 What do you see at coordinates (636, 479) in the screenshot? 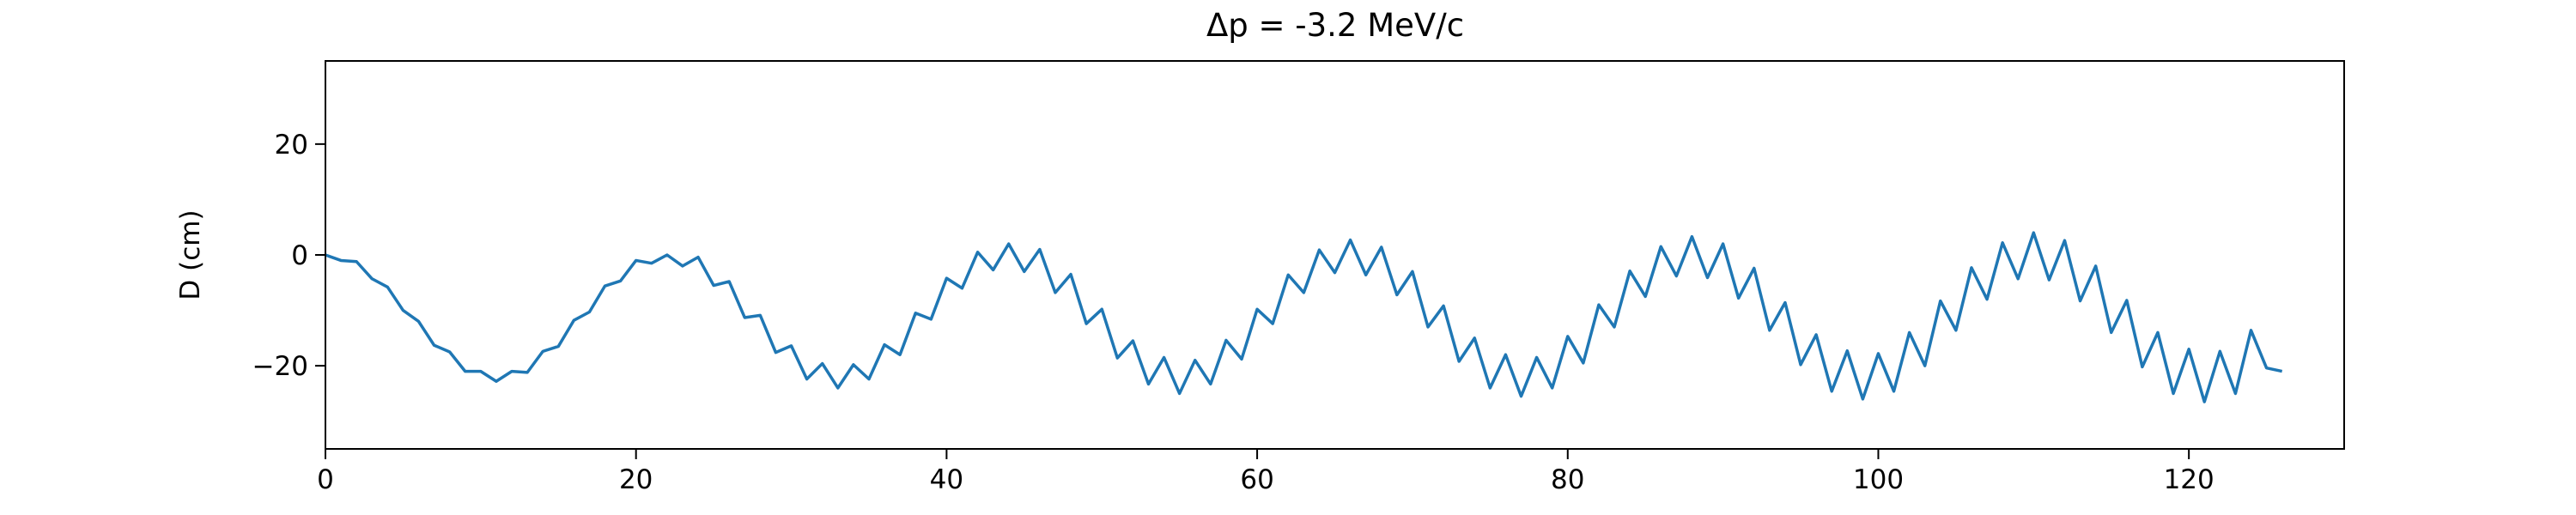
I see `x-tick-label: 20` at bounding box center [636, 479].